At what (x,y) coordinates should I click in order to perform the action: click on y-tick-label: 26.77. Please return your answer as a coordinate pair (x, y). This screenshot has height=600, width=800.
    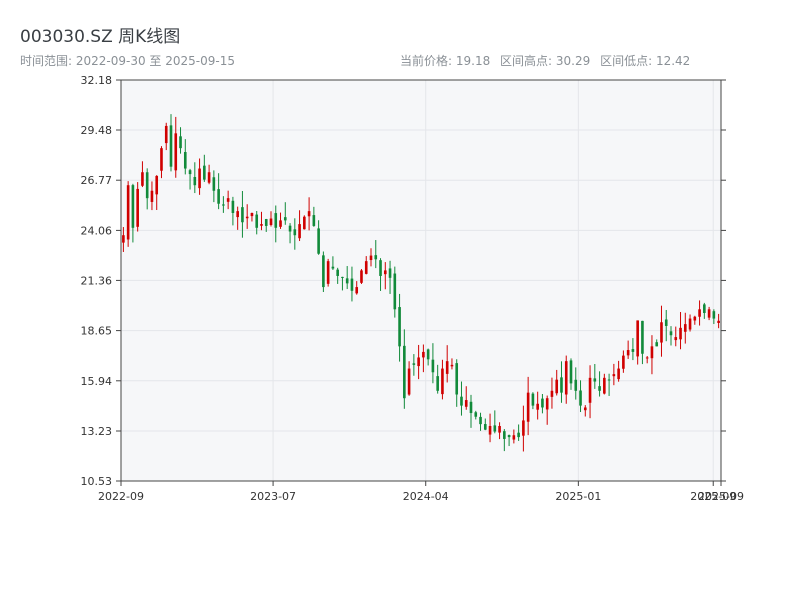
    Looking at the image, I should click on (97, 180).